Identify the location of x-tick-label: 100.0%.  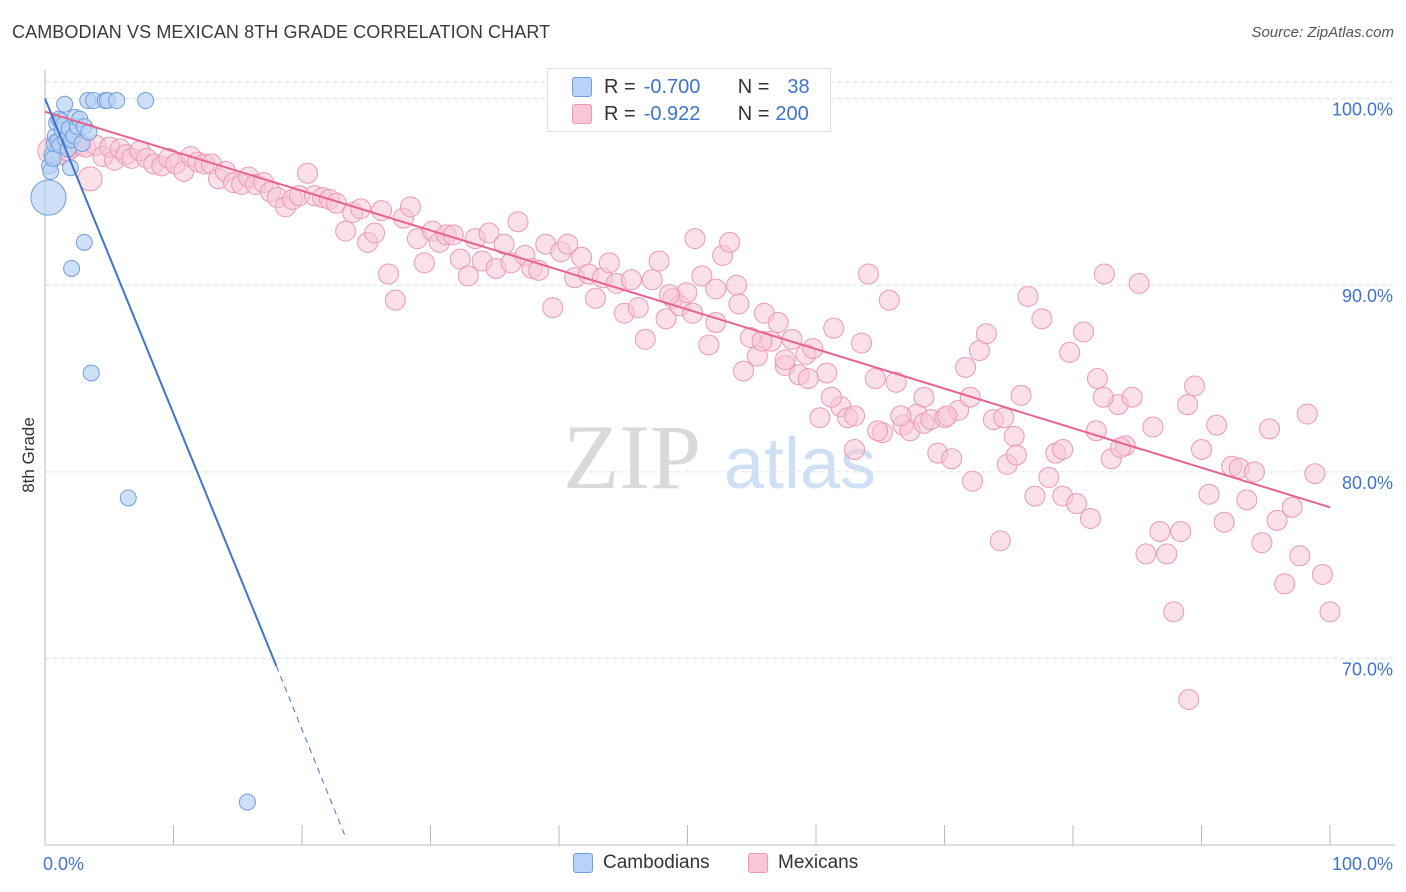
(1362, 864).